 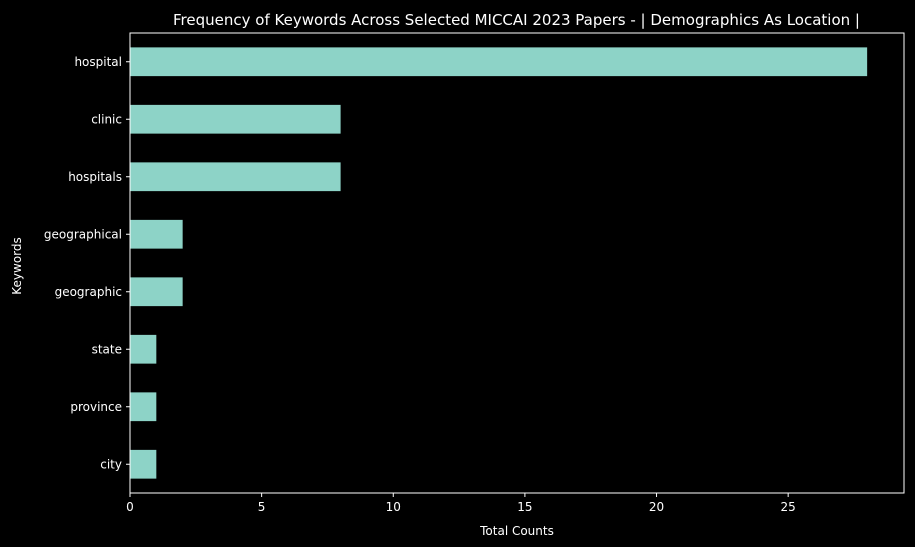 What do you see at coordinates (656, 507) in the screenshot?
I see `x-tick-label: 20` at bounding box center [656, 507].